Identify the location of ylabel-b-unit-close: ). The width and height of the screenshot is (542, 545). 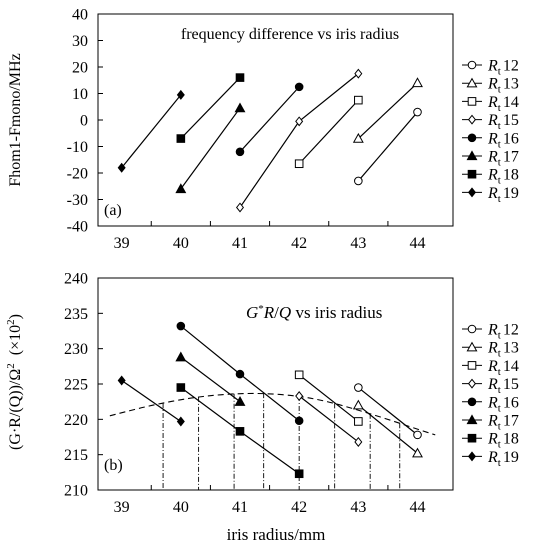
(15, 316).